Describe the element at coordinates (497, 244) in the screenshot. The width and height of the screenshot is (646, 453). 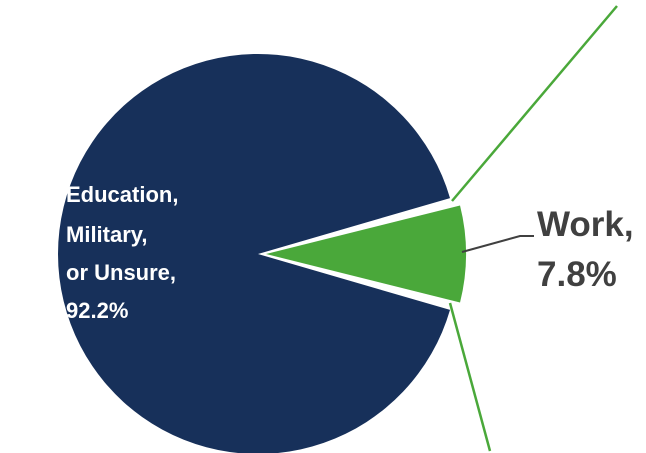
I see `leader-line-work` at that location.